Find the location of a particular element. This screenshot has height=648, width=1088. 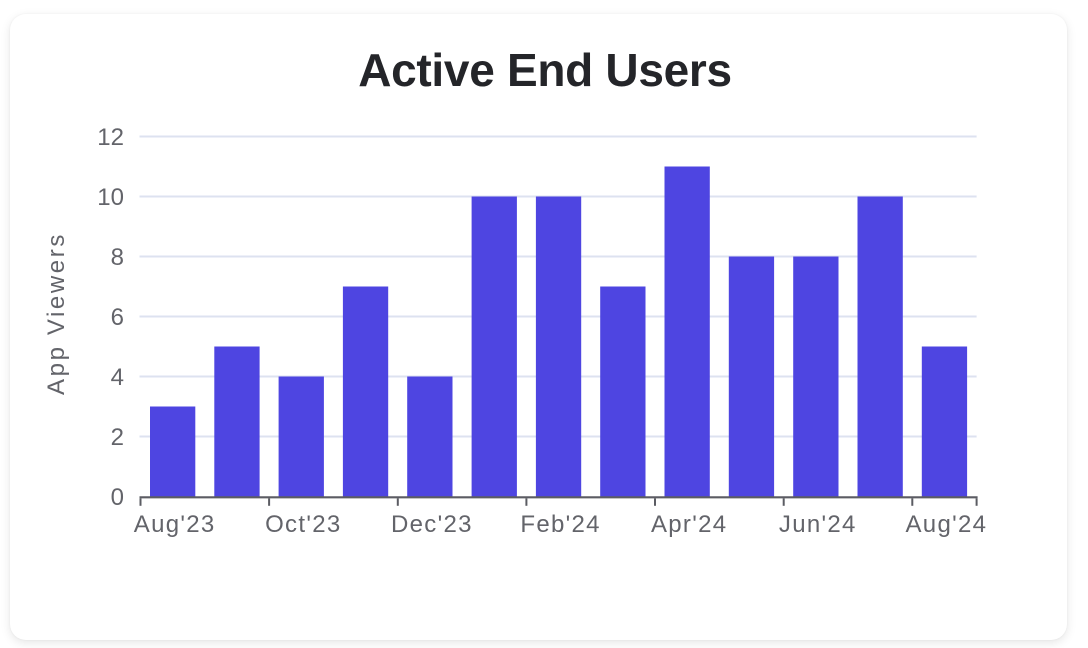

svg-text: 4 is located at coordinates (117, 377).